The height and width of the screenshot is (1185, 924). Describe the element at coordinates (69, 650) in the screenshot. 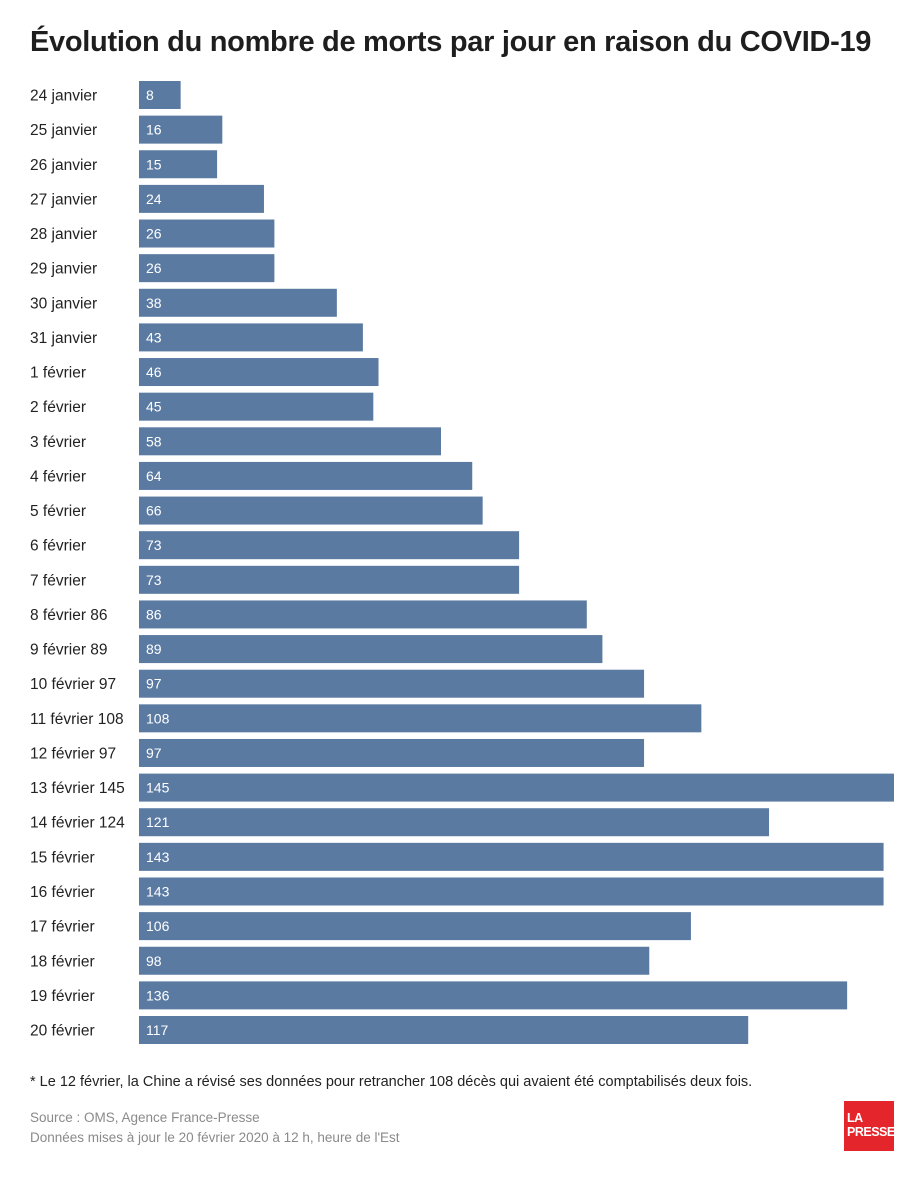

I see `category-label: 9 février 89` at that location.